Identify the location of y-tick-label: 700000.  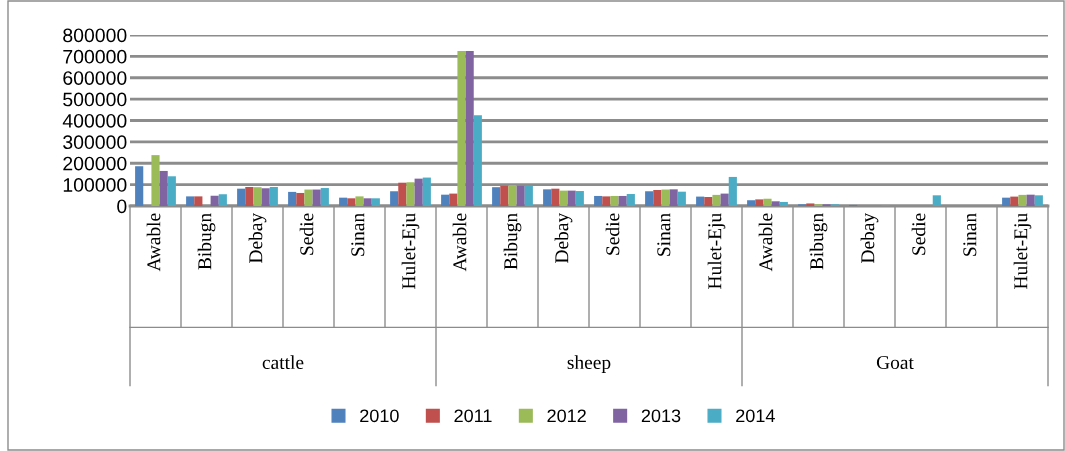
(95, 56).